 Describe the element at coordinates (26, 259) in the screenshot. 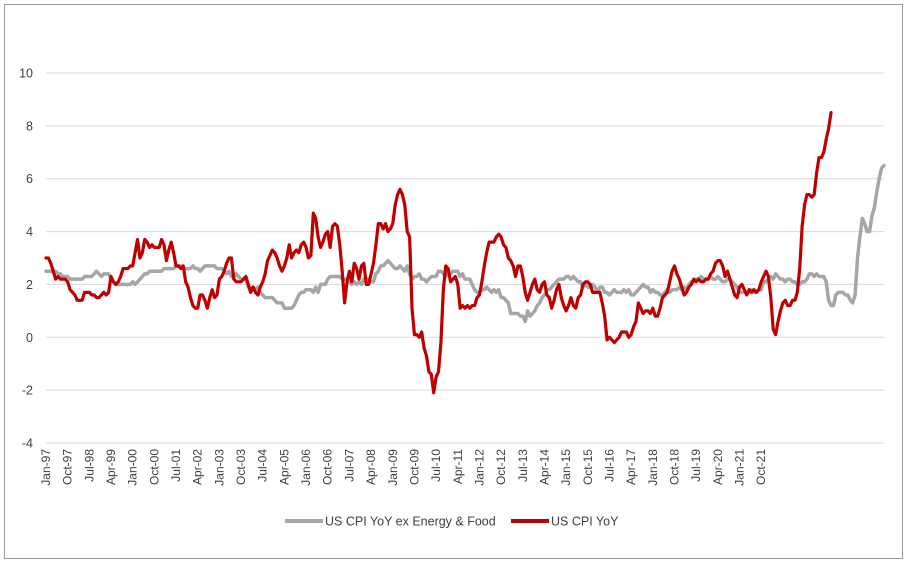

I see `y-axis-tick-labels: -4 -2 0 2 4 6 8 10` at that location.